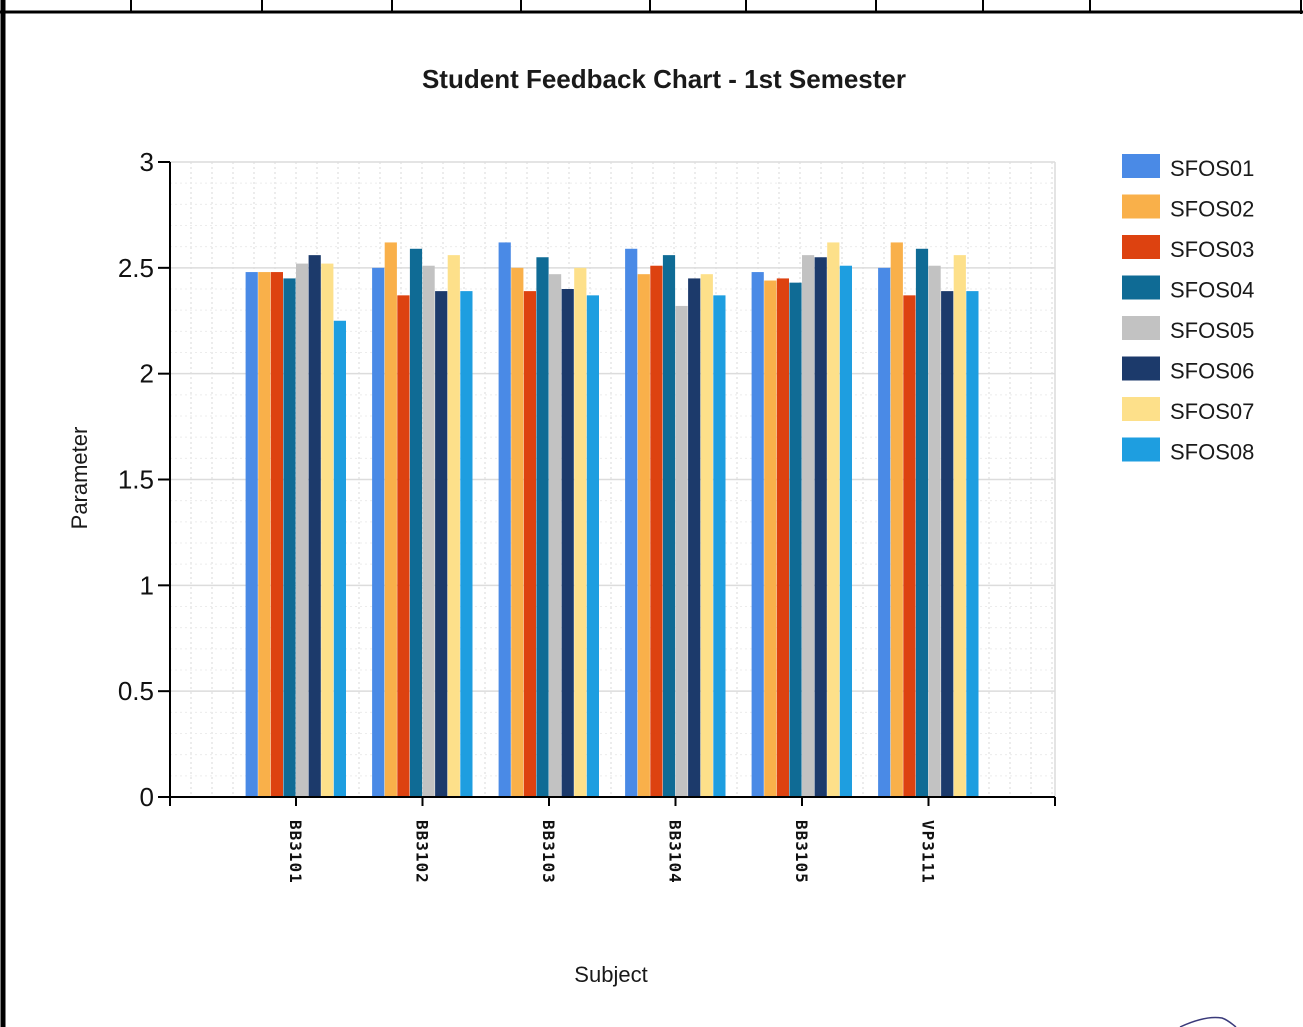 The width and height of the screenshot is (1303, 1027). What do you see at coordinates (631, 522) in the screenshot?
I see `bar-sfos01-bb3104` at bounding box center [631, 522].